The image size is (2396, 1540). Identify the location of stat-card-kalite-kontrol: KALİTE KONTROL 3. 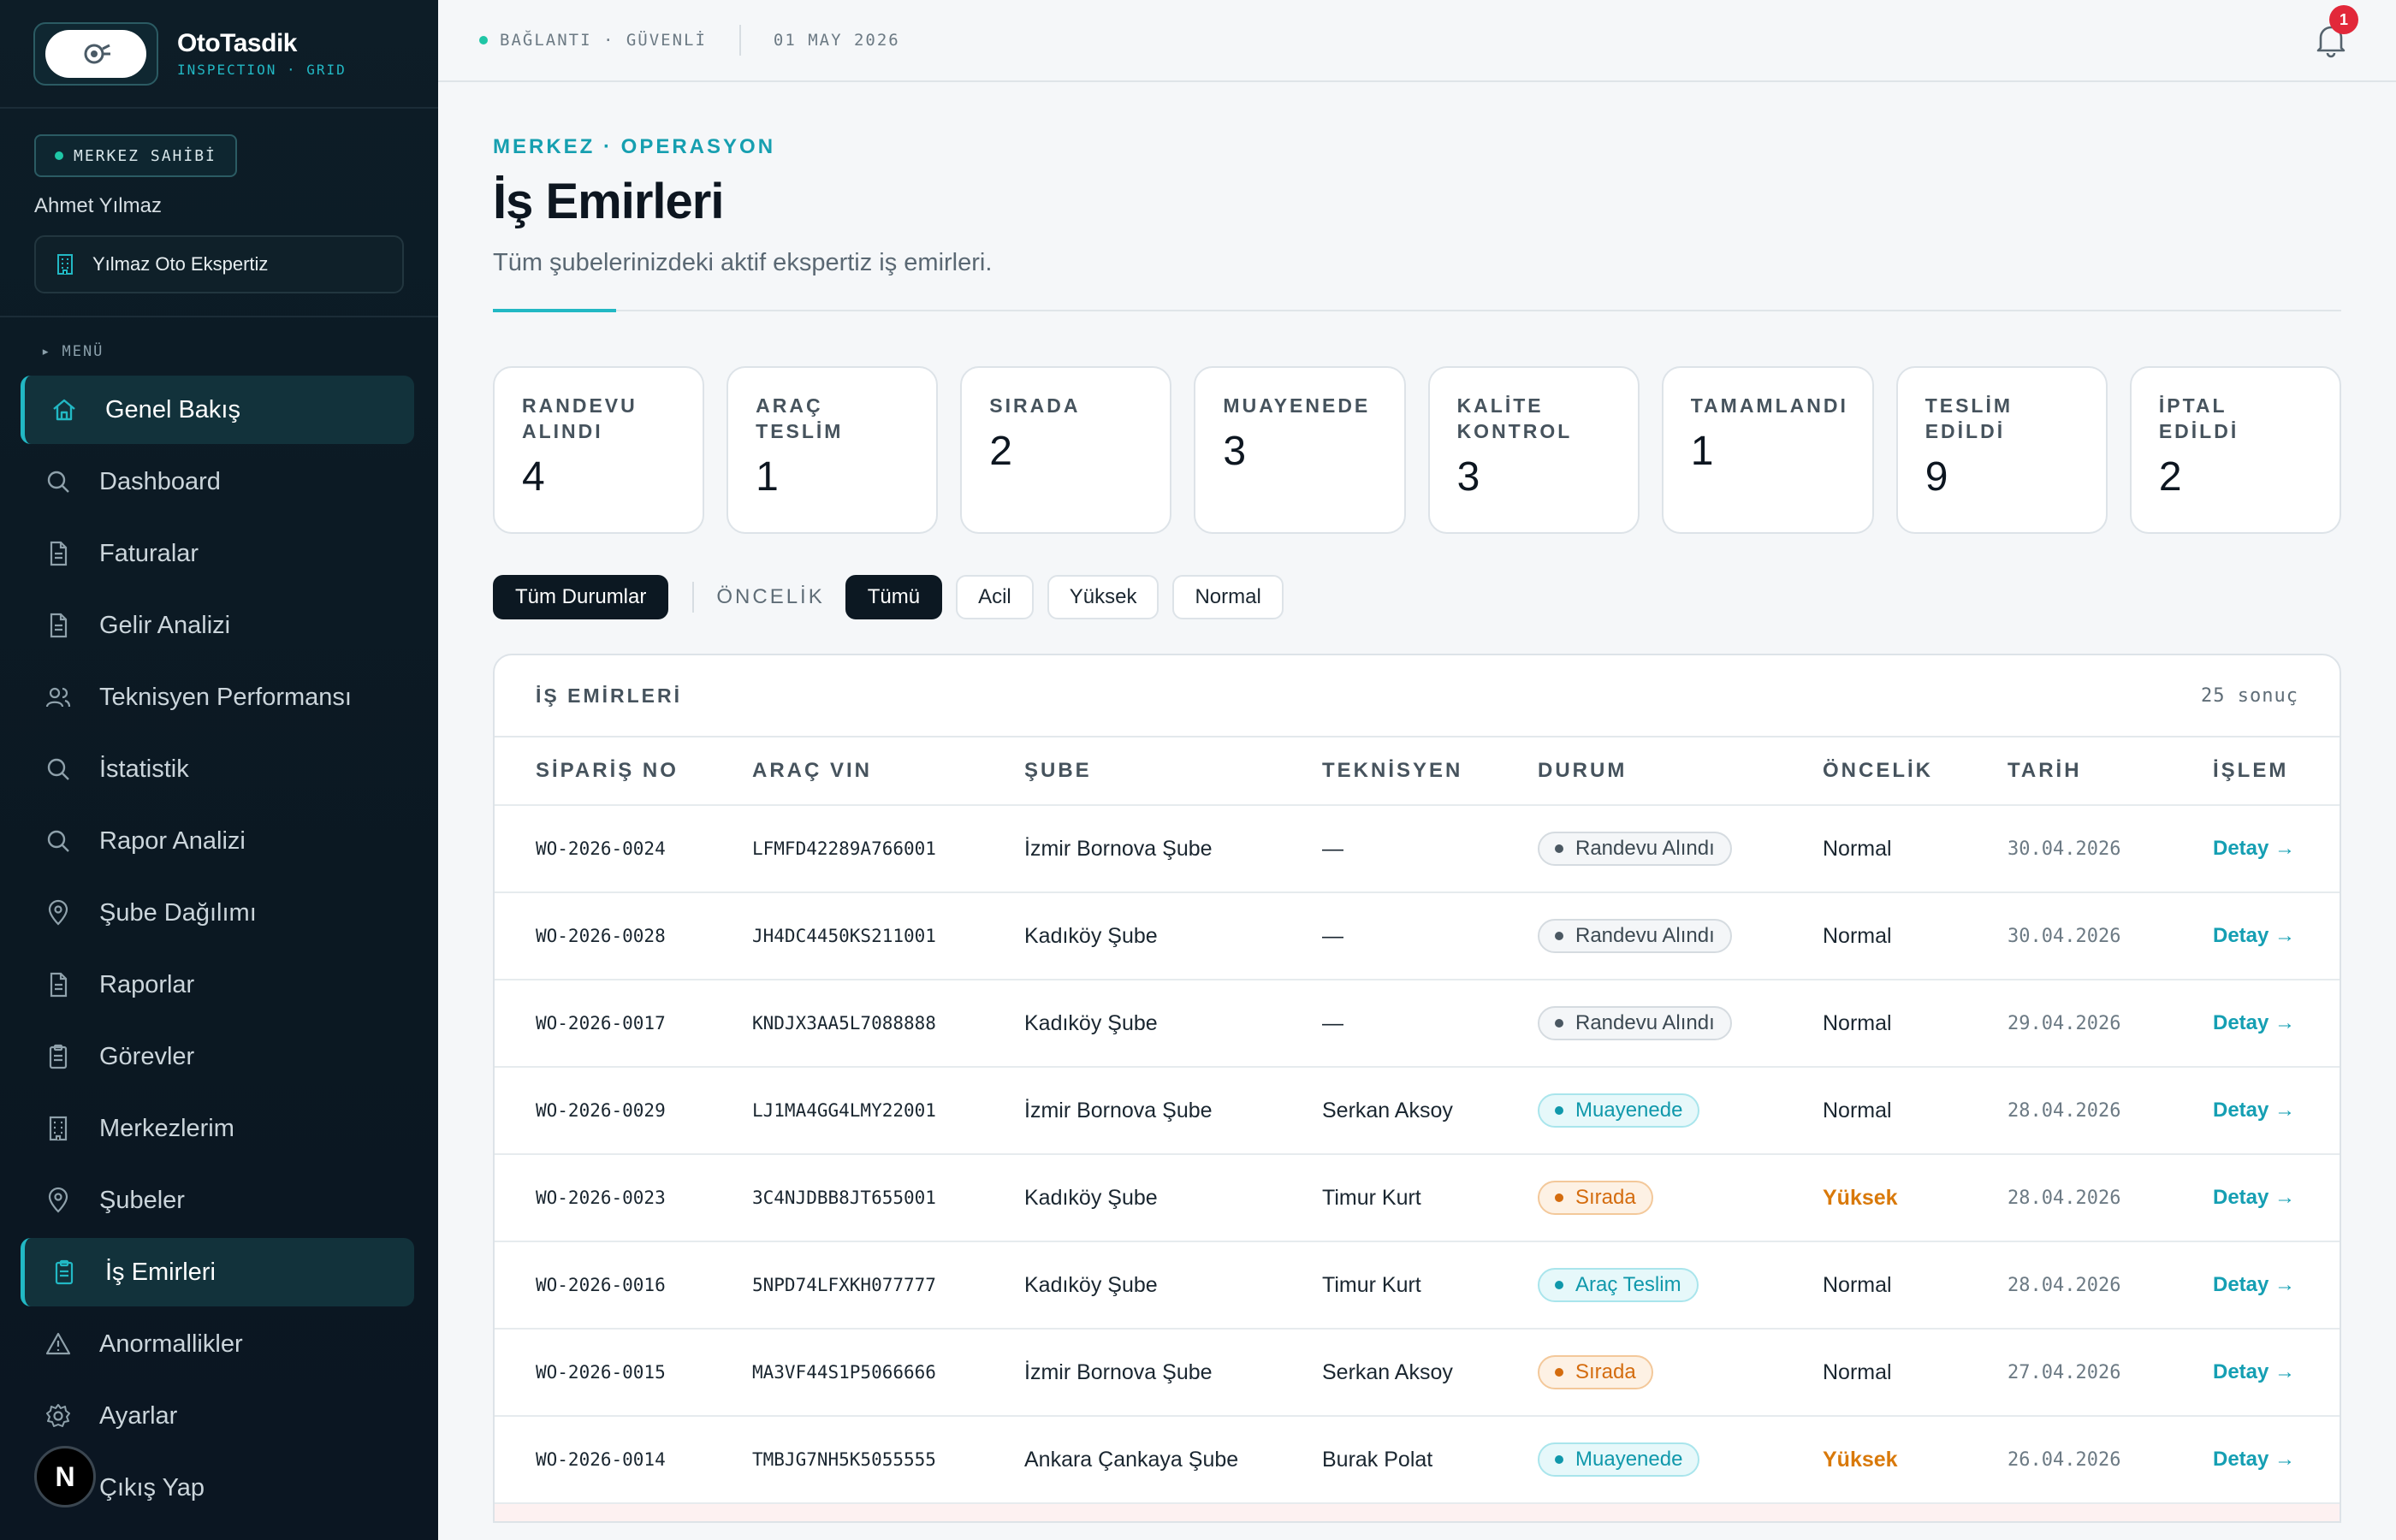
(1533, 450).